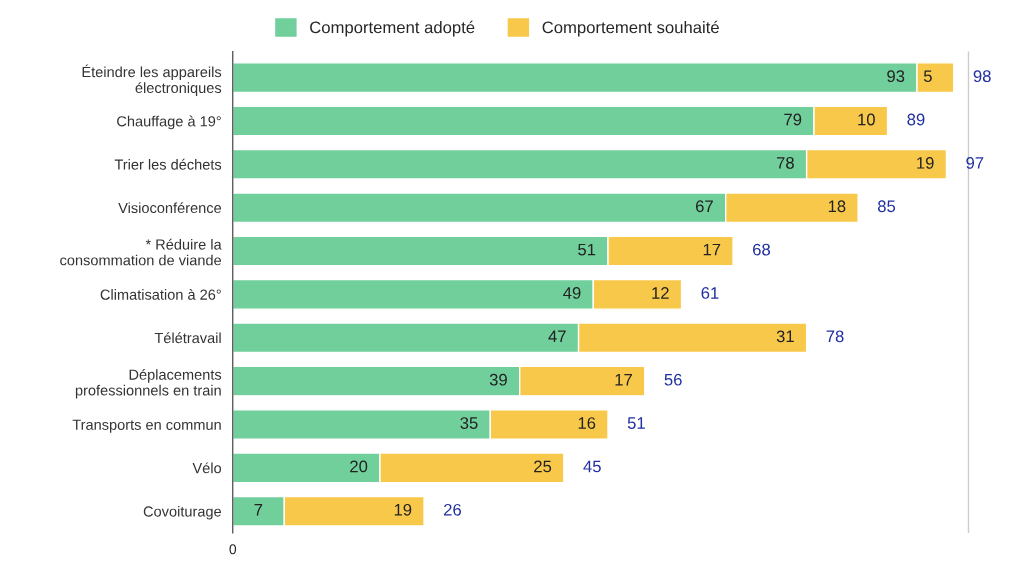 This screenshot has width=1030, height=573. What do you see at coordinates (392, 28) in the screenshot?
I see `legend-label: Comportement adopté` at bounding box center [392, 28].